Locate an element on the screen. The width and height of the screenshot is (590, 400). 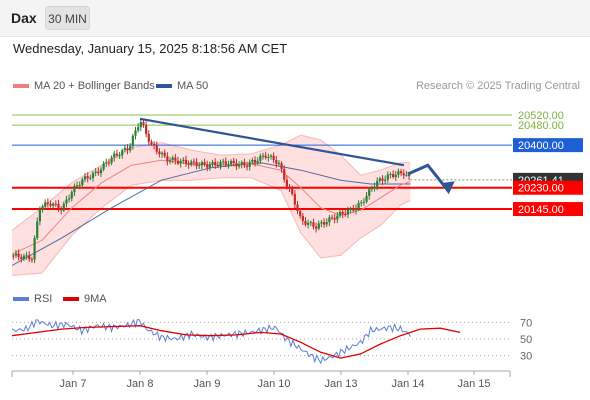
ma20-swatch is located at coordinates (21, 86).